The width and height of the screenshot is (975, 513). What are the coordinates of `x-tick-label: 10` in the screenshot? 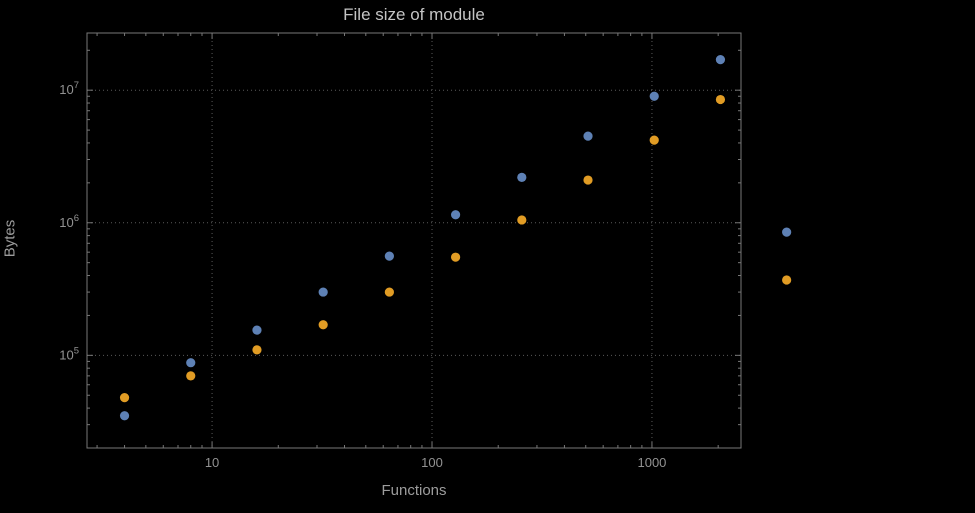 It's located at (212, 462).